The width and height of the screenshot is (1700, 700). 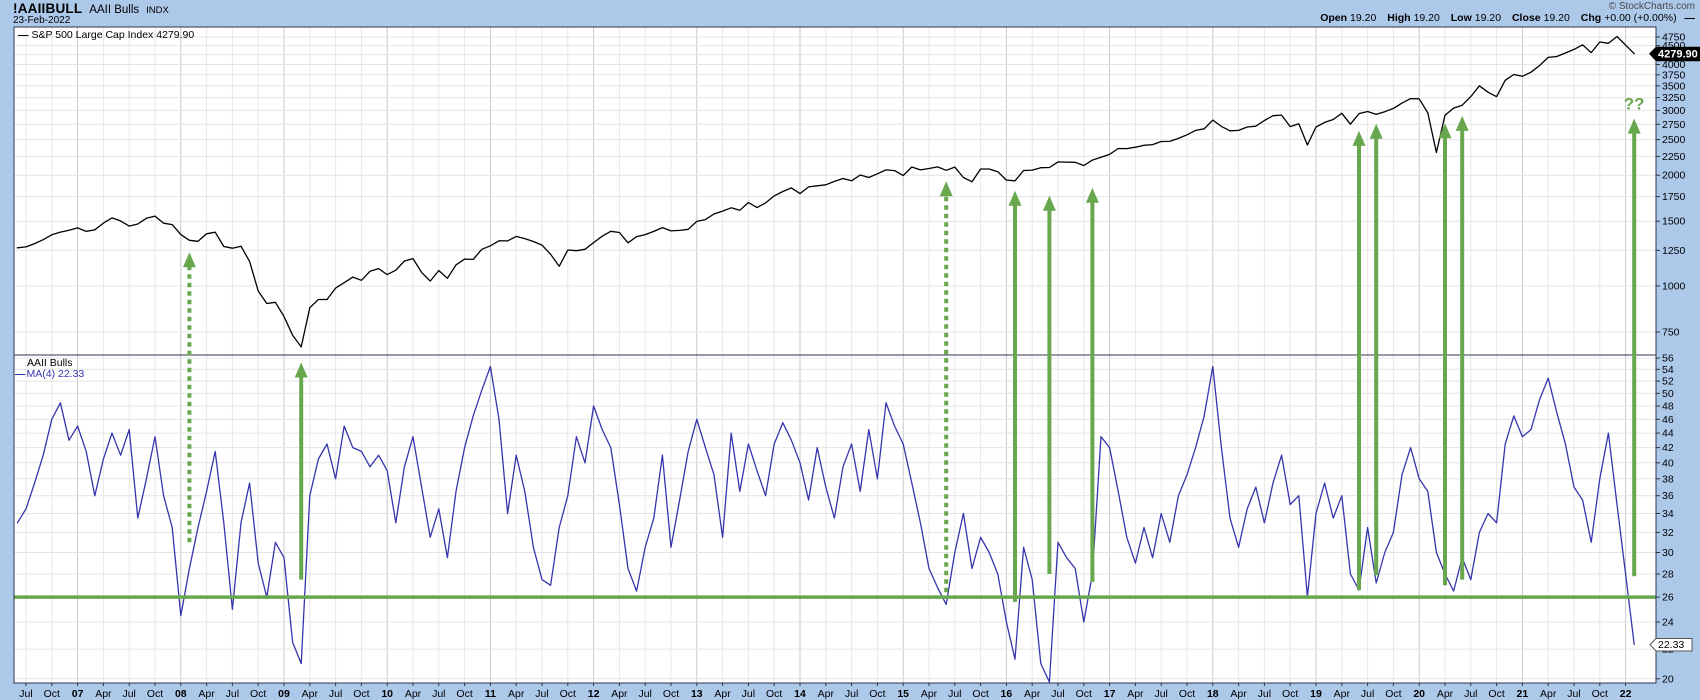 I want to click on signal-arrow-dashed, so click(x=946, y=387).